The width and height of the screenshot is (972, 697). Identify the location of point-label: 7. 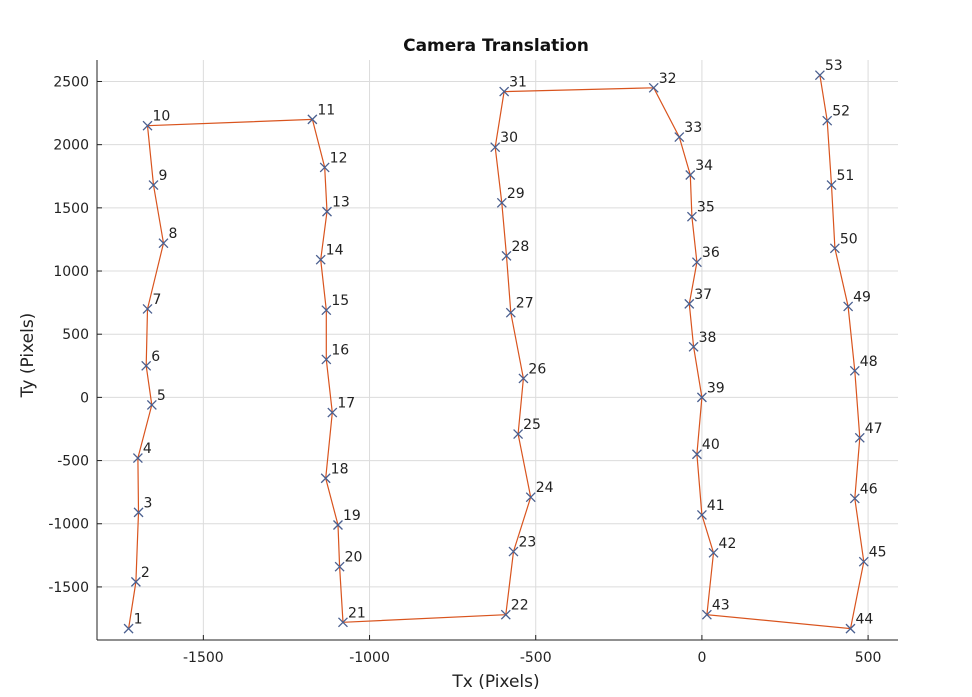
(157, 300).